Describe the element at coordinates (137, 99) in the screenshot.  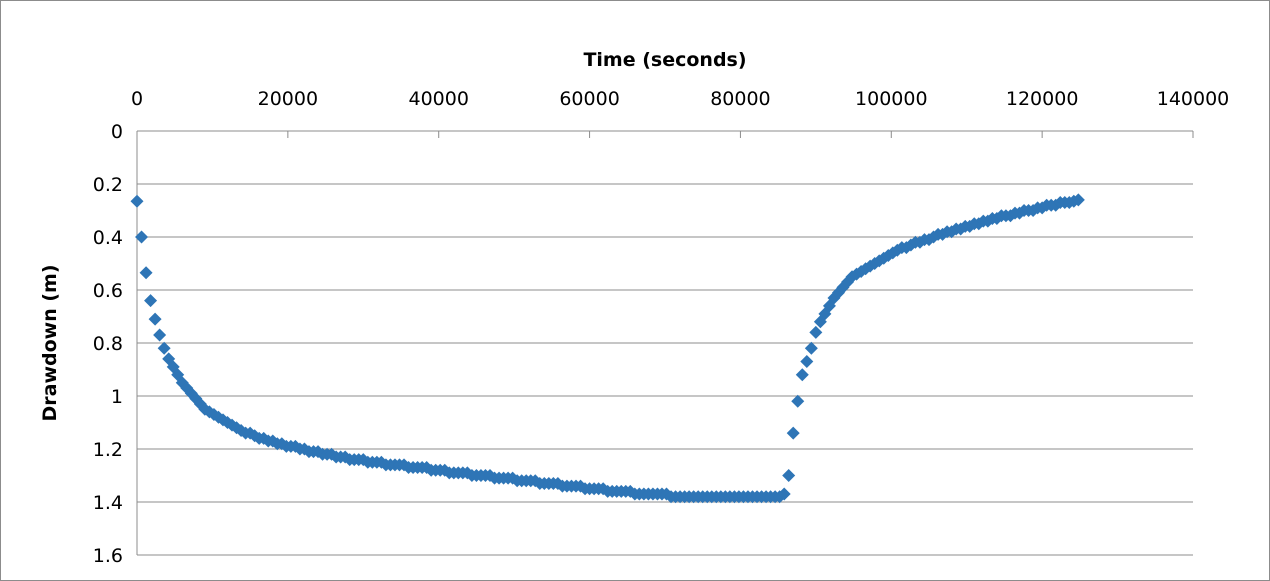
I see `x-tick-label: 0` at that location.